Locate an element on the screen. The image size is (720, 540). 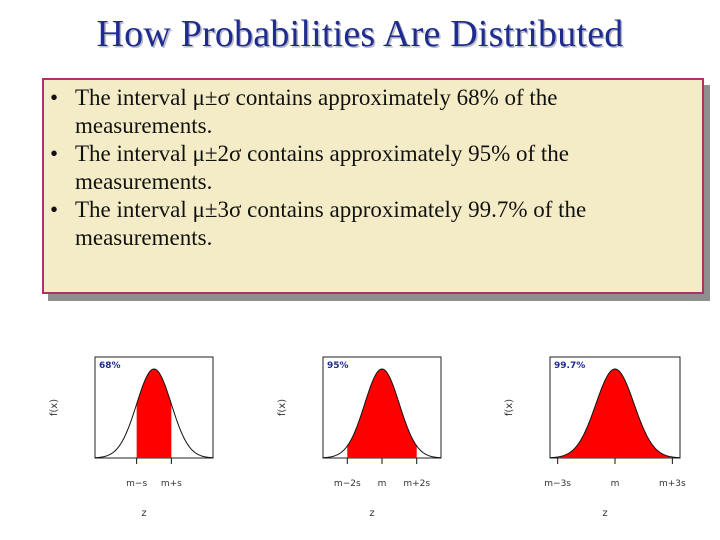
x-tick-label: m−3s is located at coordinates (557, 484).